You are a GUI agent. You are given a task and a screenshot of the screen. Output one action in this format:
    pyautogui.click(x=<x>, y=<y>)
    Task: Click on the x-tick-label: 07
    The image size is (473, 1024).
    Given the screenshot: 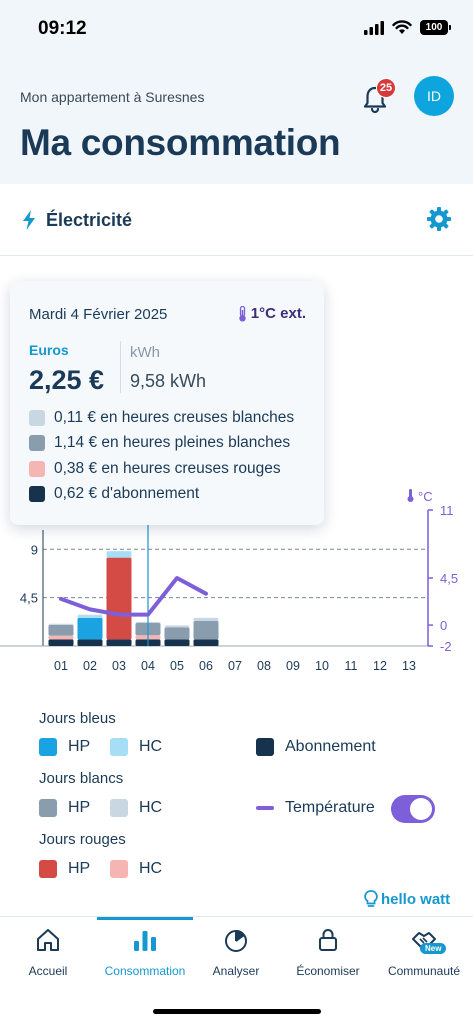 What is the action you would take?
    pyautogui.click(x=235, y=666)
    